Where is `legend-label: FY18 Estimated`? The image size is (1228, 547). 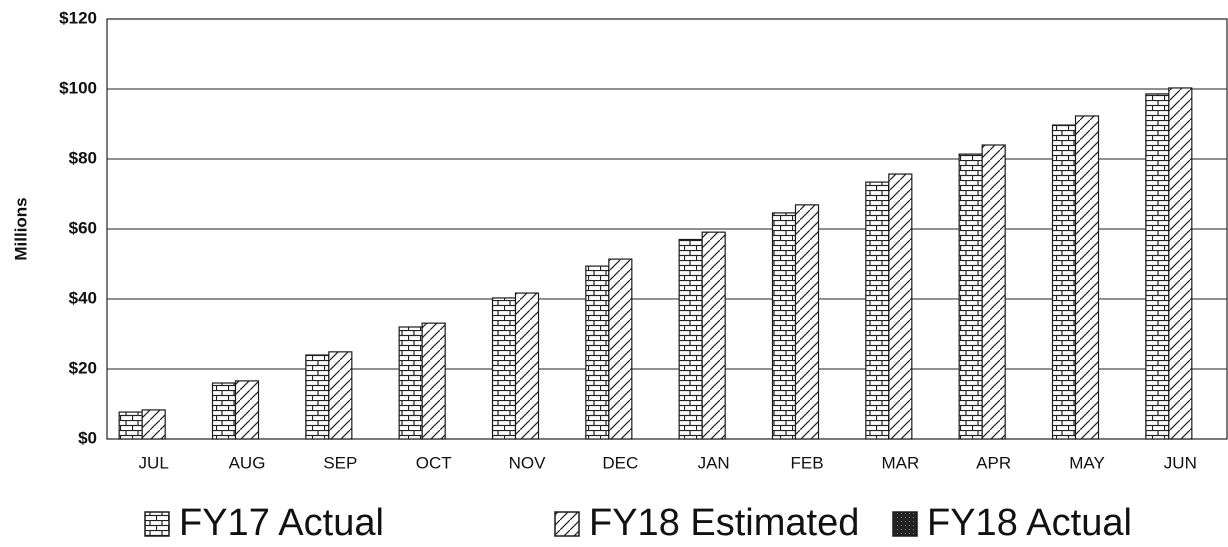 legend-label: FY18 Estimated is located at coordinates (724, 523).